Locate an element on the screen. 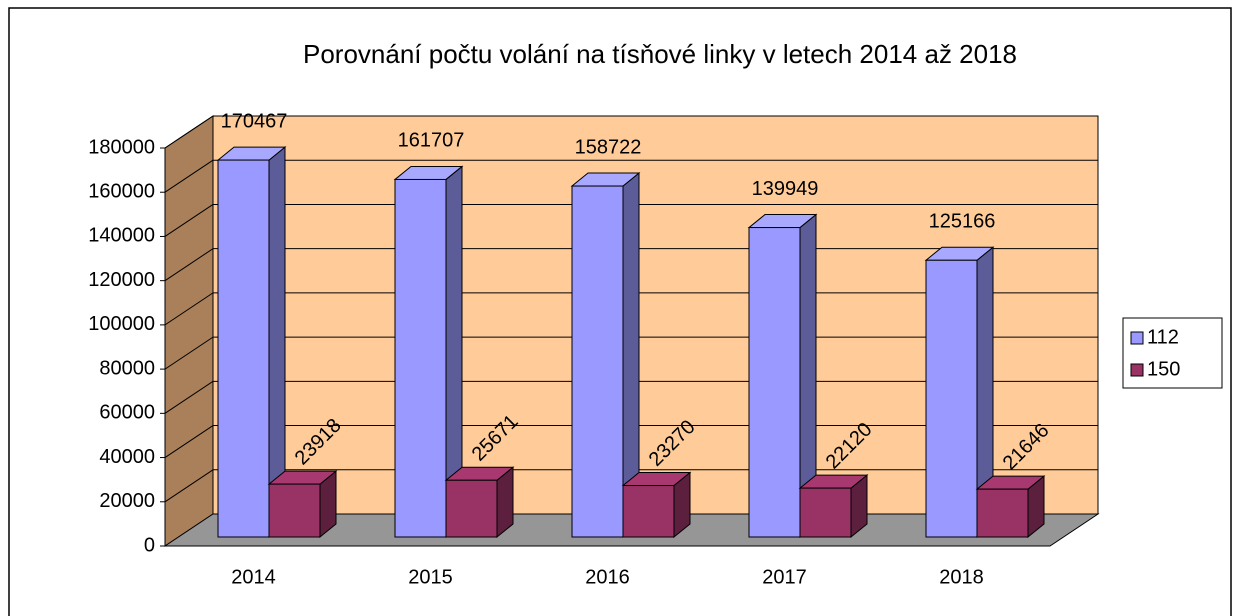 The image size is (1239, 616). y-tick-label: 140000 is located at coordinates (121, 236).